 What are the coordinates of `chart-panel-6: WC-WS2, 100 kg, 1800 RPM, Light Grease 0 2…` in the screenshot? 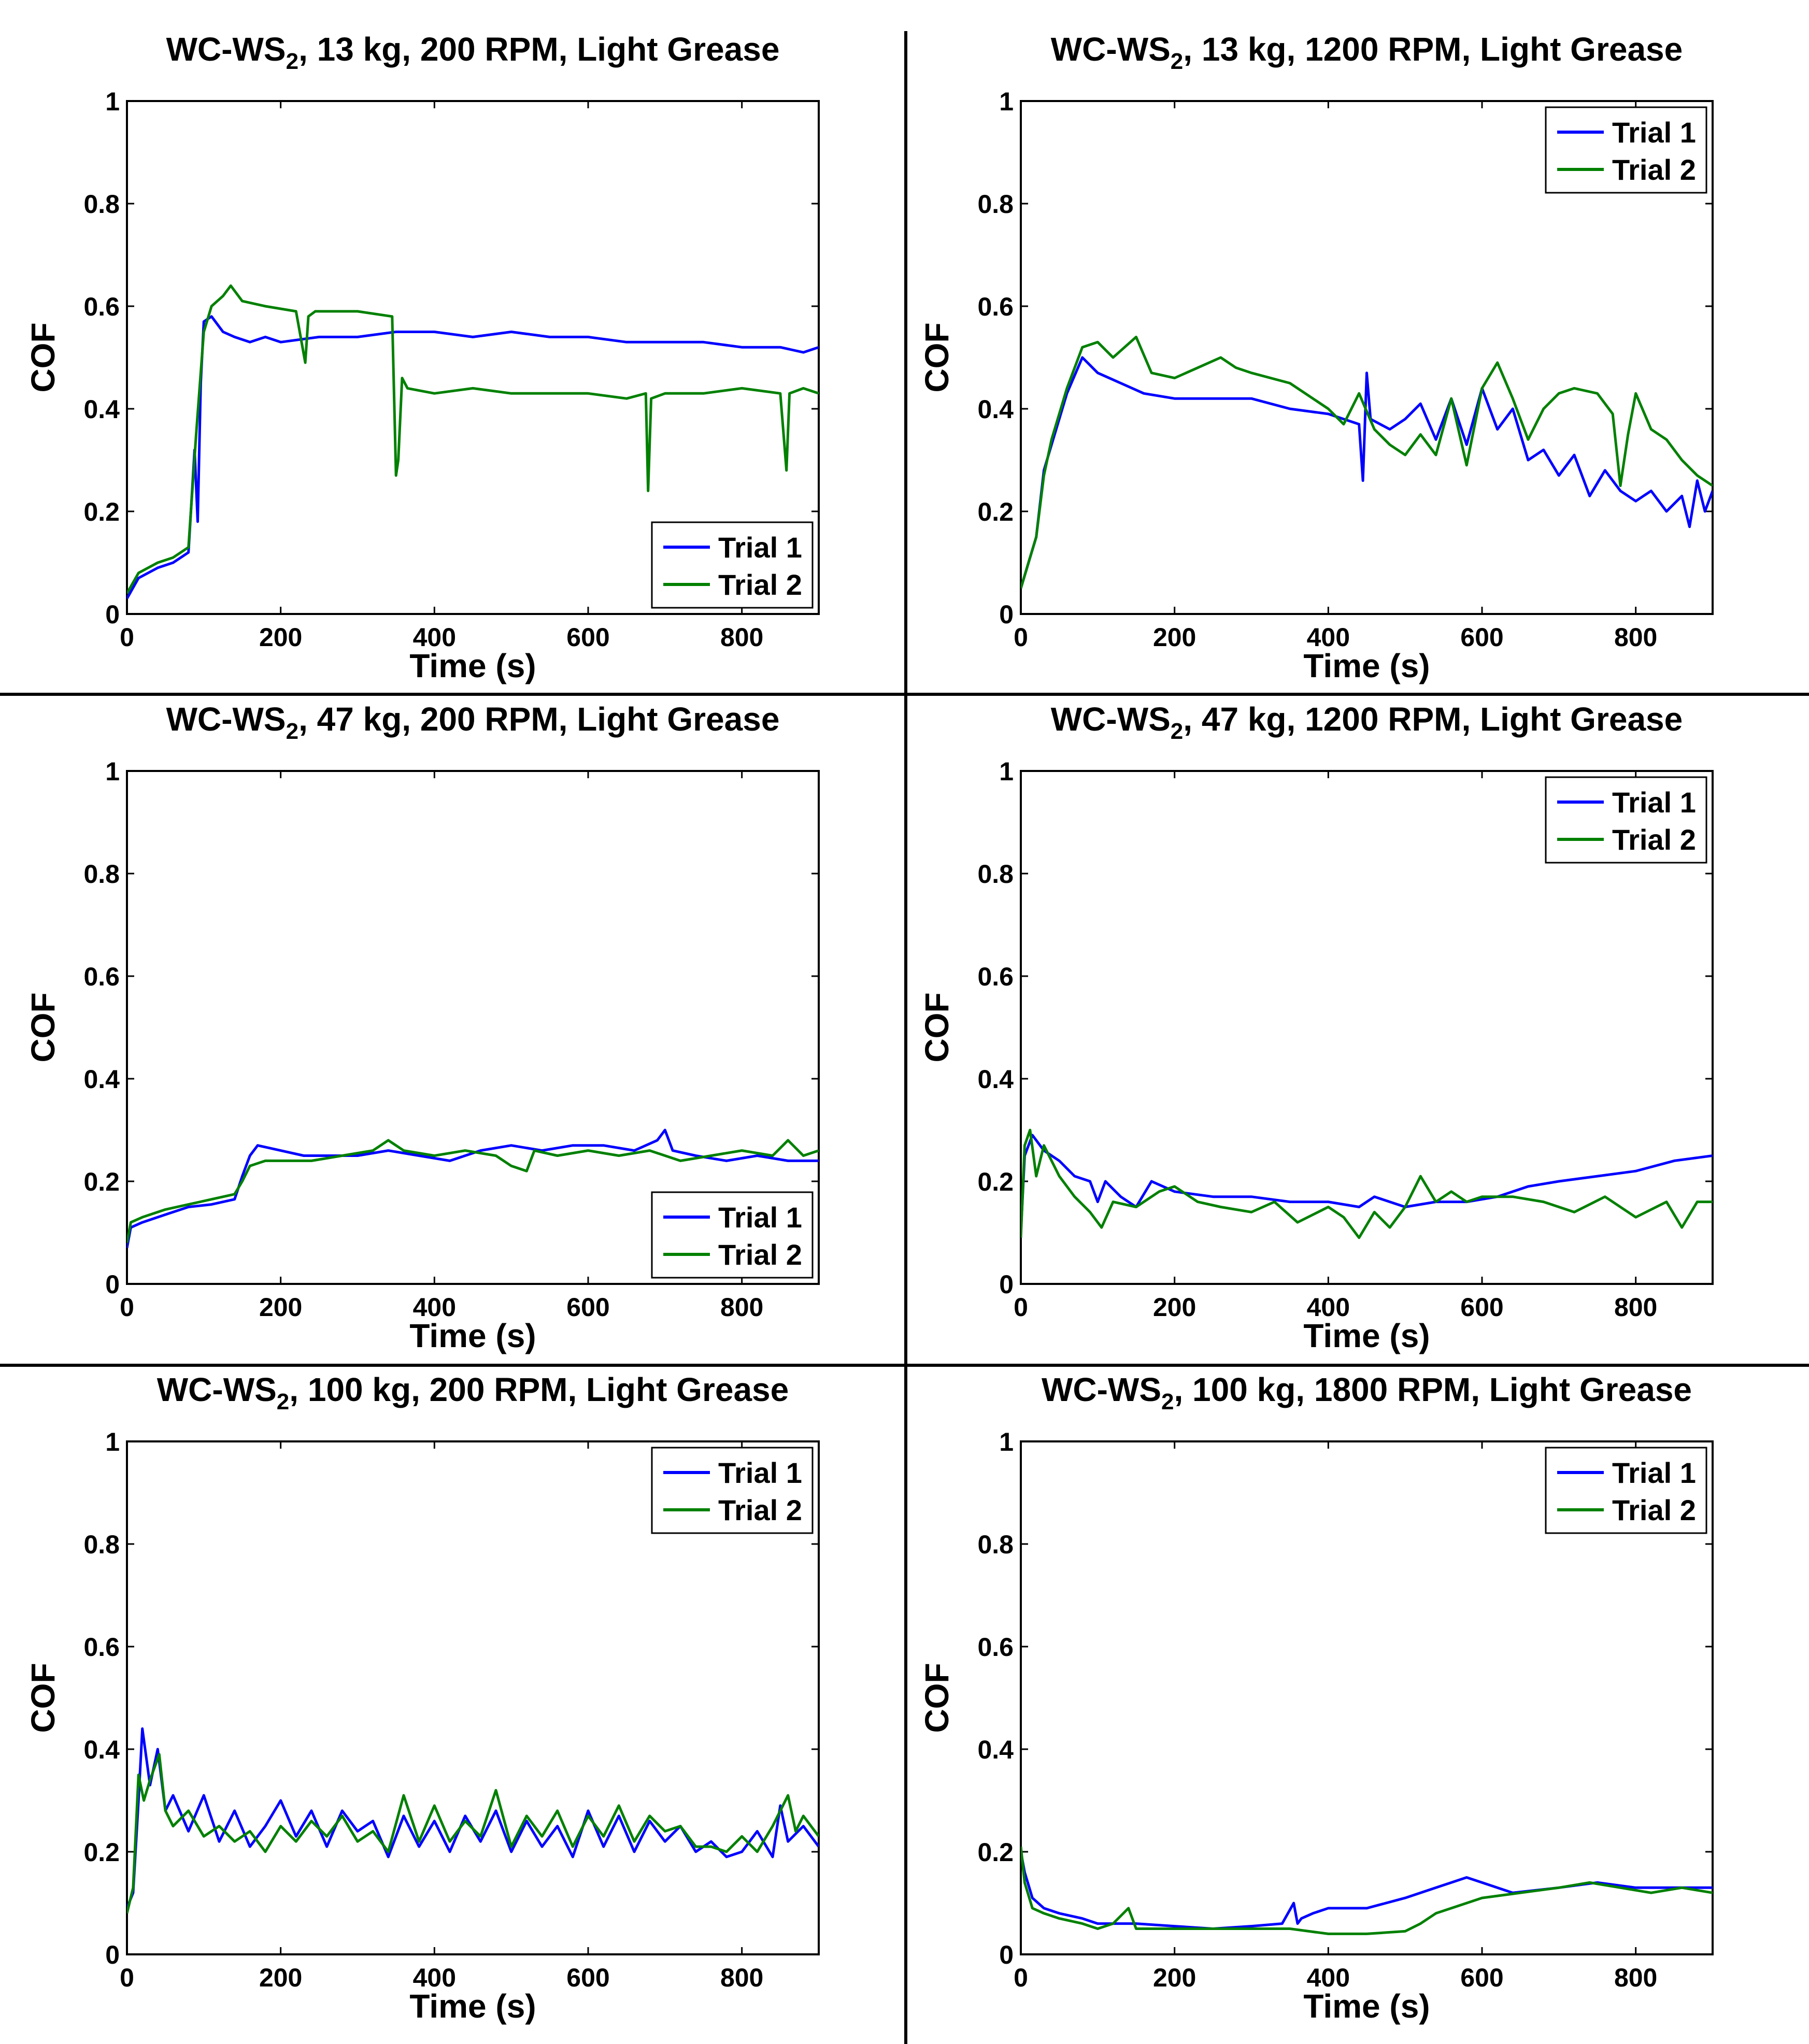 It's located at (1316, 1698).